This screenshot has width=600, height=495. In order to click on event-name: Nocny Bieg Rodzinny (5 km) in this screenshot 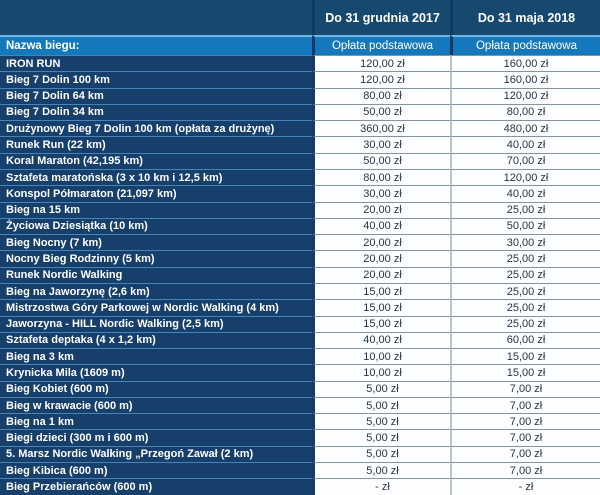, I will do `click(156, 258)`.